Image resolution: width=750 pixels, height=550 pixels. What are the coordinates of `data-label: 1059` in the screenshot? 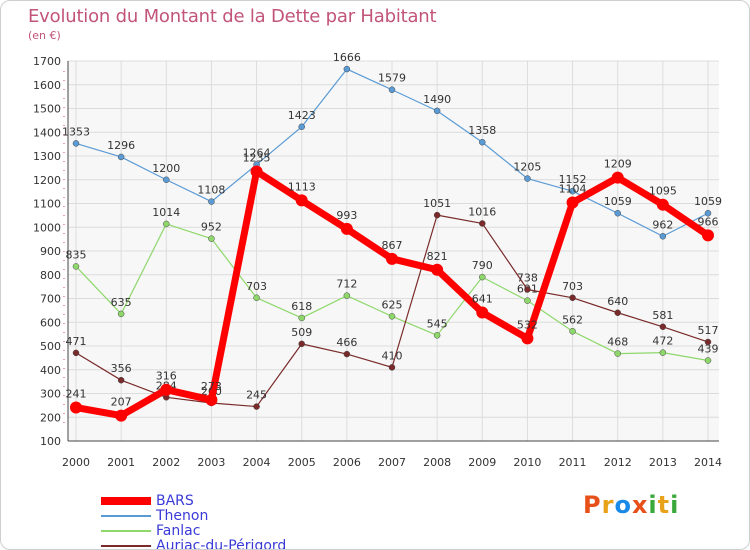 It's located at (708, 201).